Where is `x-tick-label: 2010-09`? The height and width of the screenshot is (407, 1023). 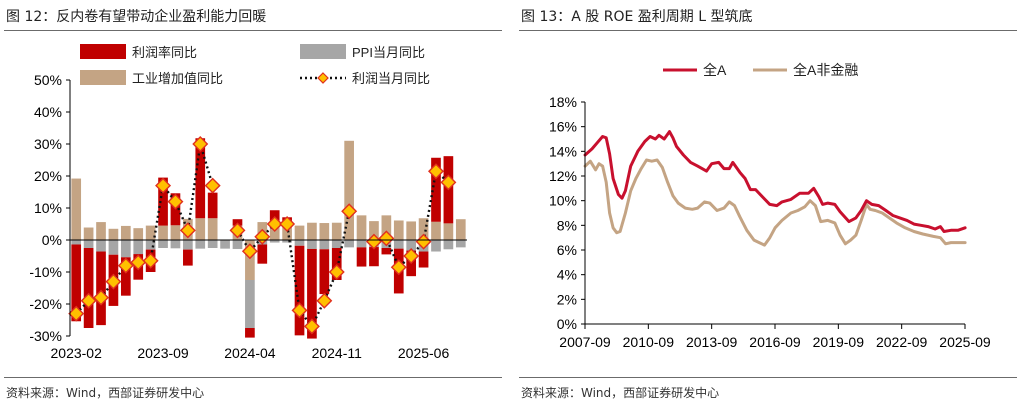 x-tick-label: 2010-09 is located at coordinates (649, 342).